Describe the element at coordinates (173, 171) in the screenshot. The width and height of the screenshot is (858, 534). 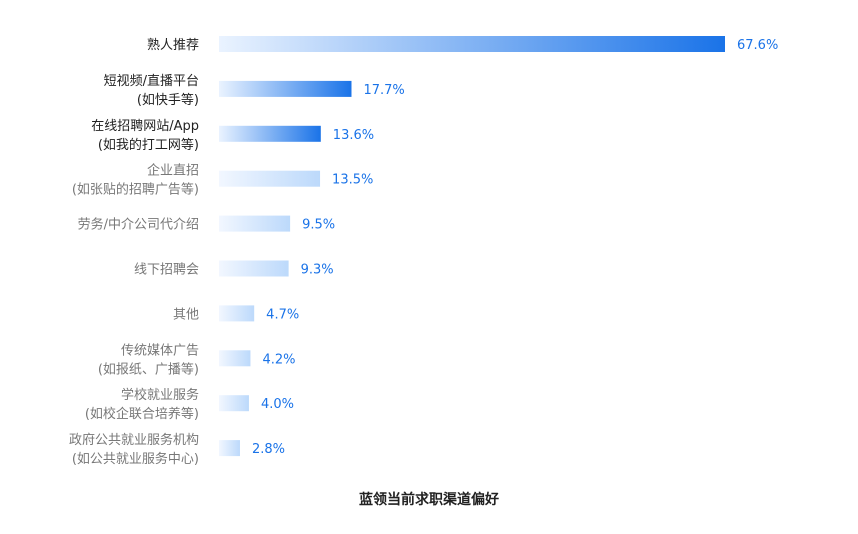
I see `category-label: 企业直招` at that location.